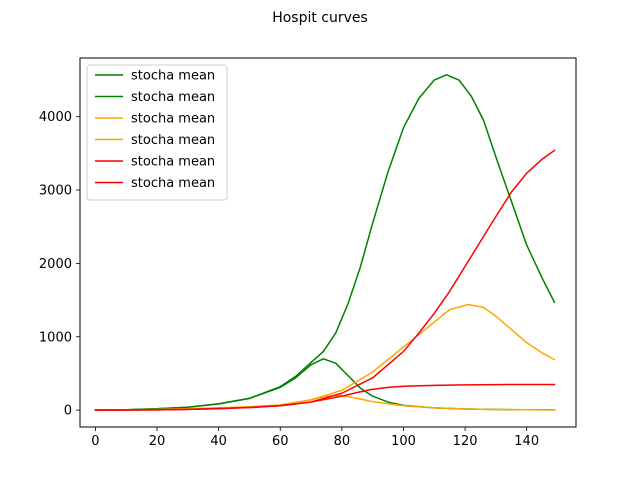  What do you see at coordinates (55, 337) in the screenshot?
I see `y-tick-label: 1000` at bounding box center [55, 337].